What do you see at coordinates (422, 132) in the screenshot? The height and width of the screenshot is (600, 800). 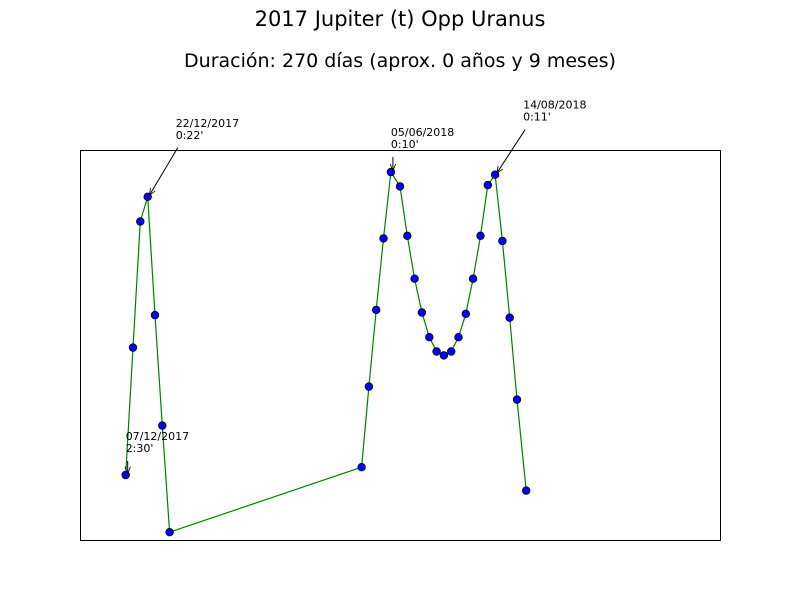 I see `annotation-date-2: 05/06/2018` at bounding box center [422, 132].